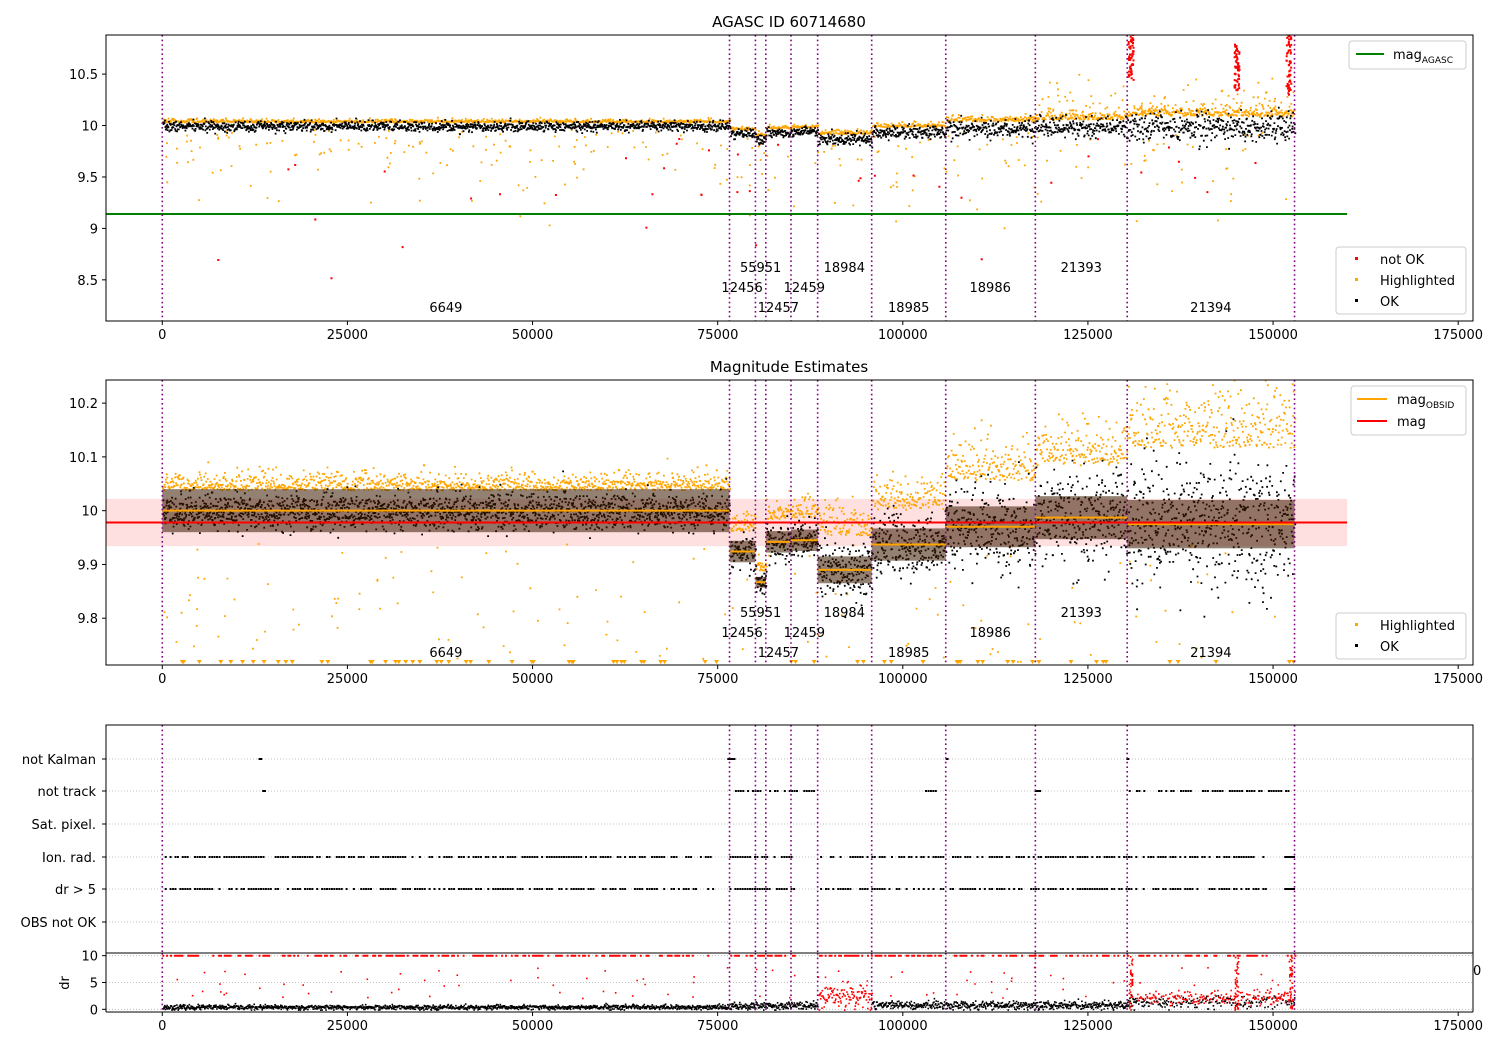 Image resolution: width=1500 pixels, height=1050 pixels. Describe the element at coordinates (1411, 422) in the screenshot. I see `legend-mag-label: mag` at that location.